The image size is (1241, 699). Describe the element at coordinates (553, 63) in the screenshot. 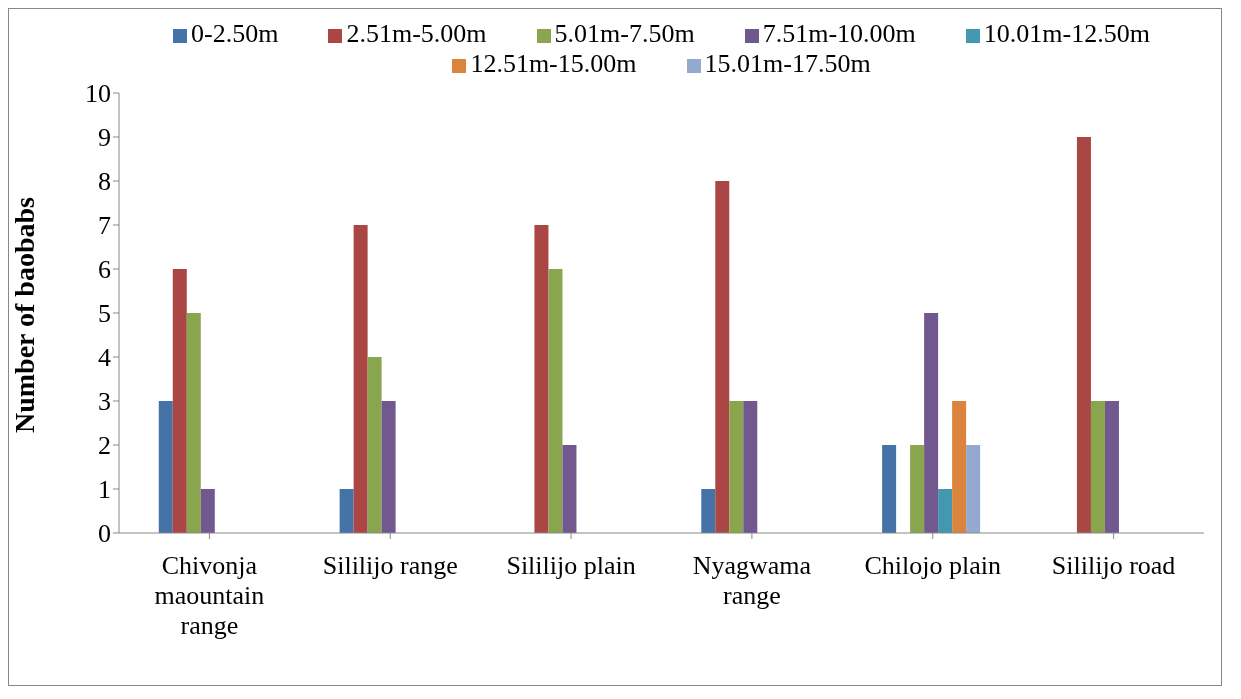

I see `legend-label: 12.51m-15.00m` at that location.